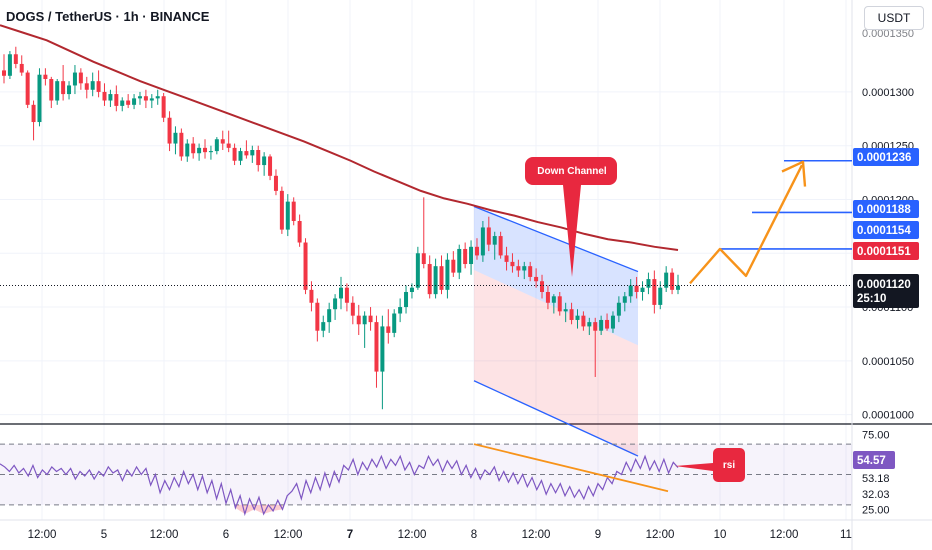 The height and width of the screenshot is (550, 932). Describe the element at coordinates (786, 204) in the screenshot. I see `target-levels` at that location.